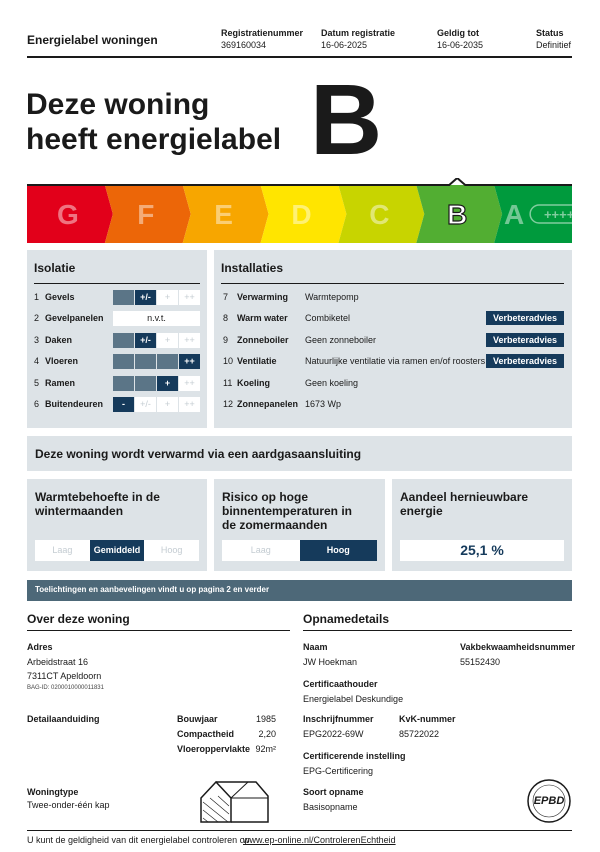  Describe the element at coordinates (234, 801) in the screenshot. I see `house-drawing` at that location.